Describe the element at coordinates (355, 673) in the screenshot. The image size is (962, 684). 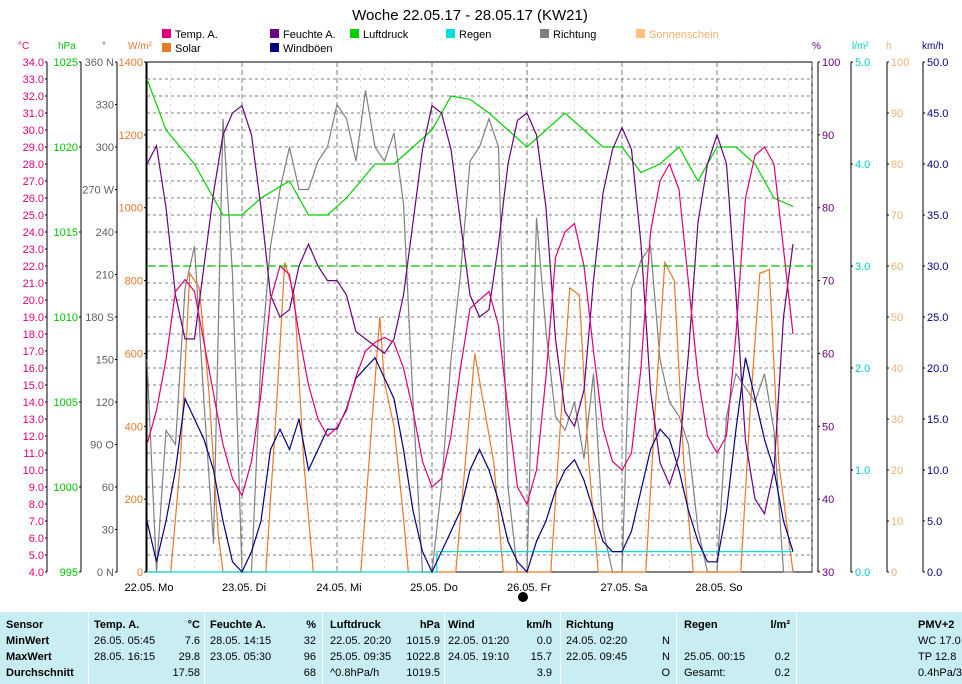
I see `press-trend: ^0.8hPa/h` at that location.